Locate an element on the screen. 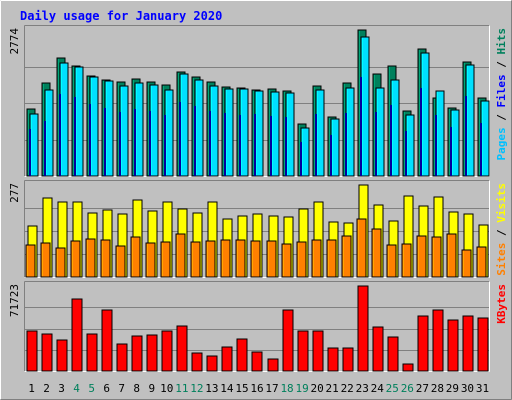 This screenshot has width=512, height=400. day-label: 14 is located at coordinates (227, 388).